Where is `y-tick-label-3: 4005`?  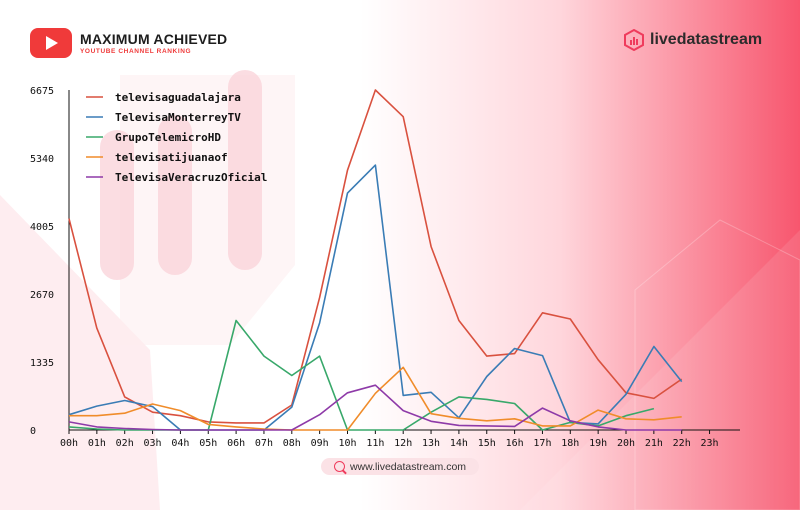 y-tick-label-3: 4005 is located at coordinates (42, 227).